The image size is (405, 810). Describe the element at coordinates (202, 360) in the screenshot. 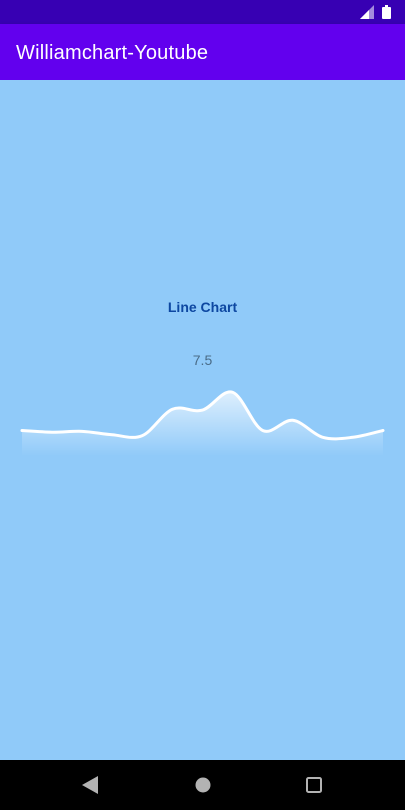

I see `chart-selected-value-label: 7.5` at that location.